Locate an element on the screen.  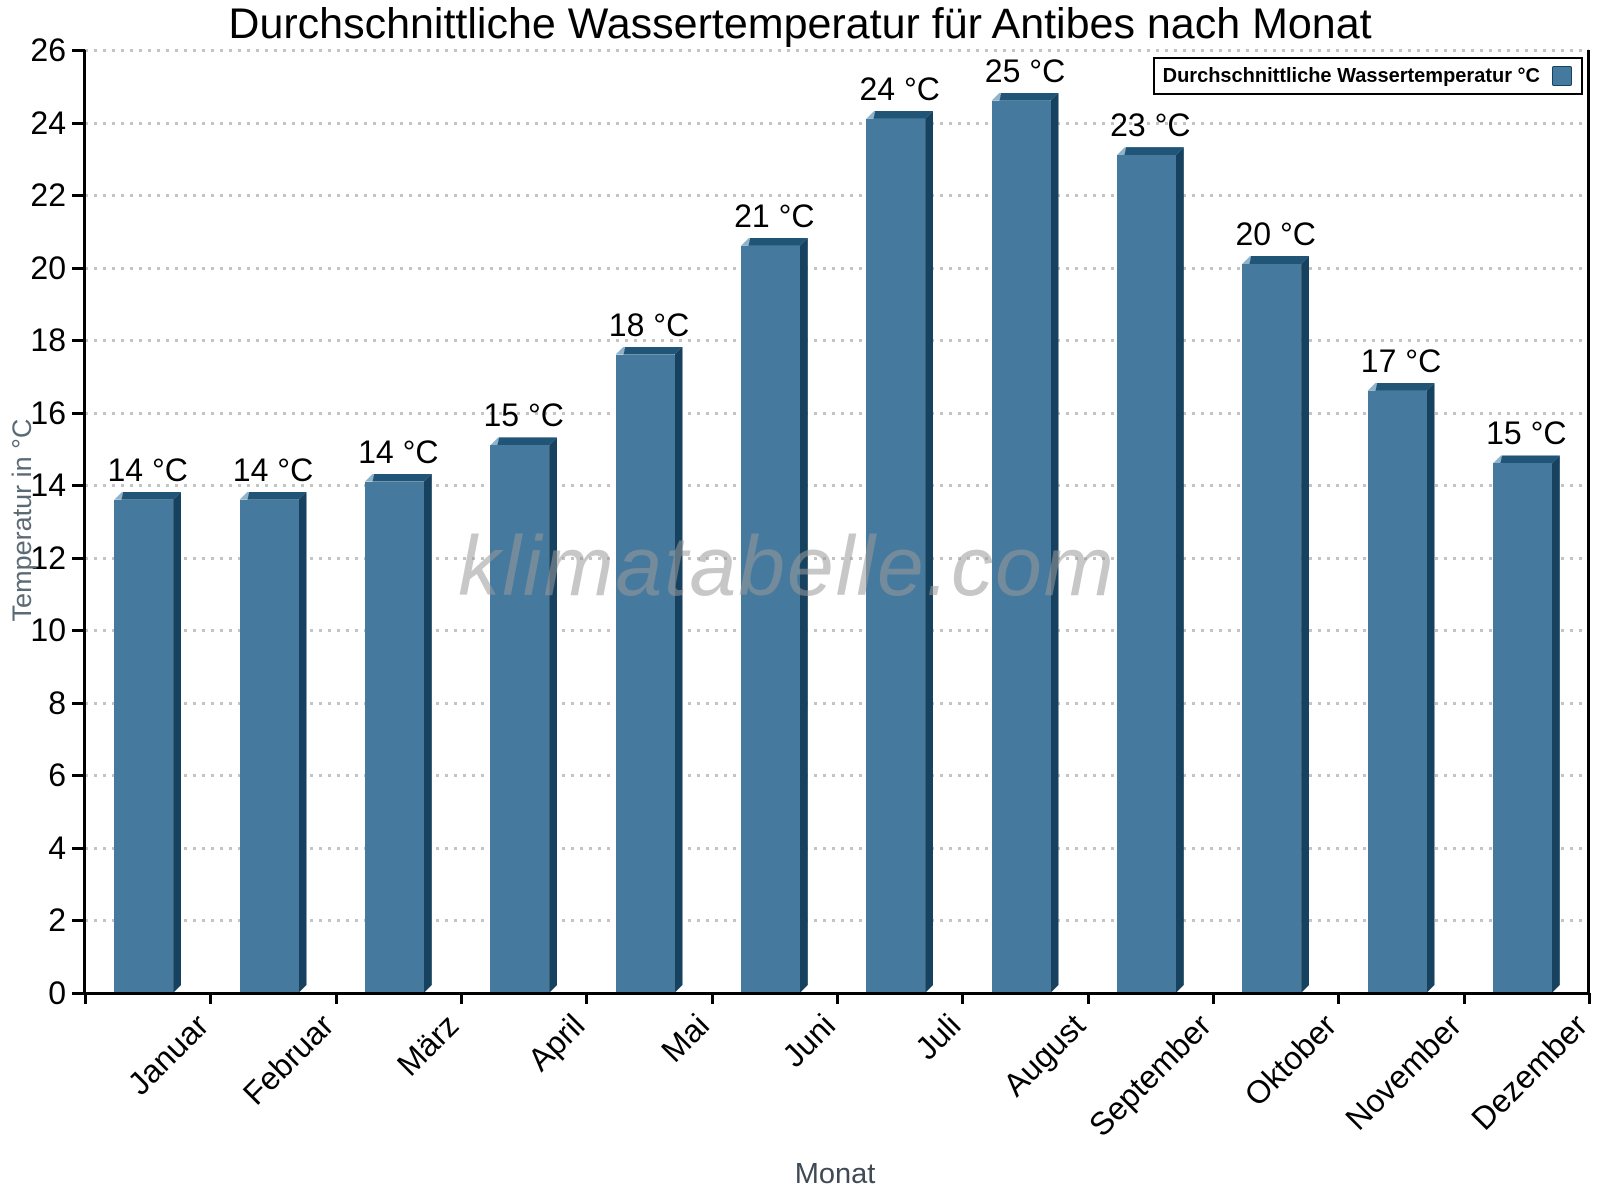
x-category-label-oktober: Oktober is located at coordinates (1290, 1060).